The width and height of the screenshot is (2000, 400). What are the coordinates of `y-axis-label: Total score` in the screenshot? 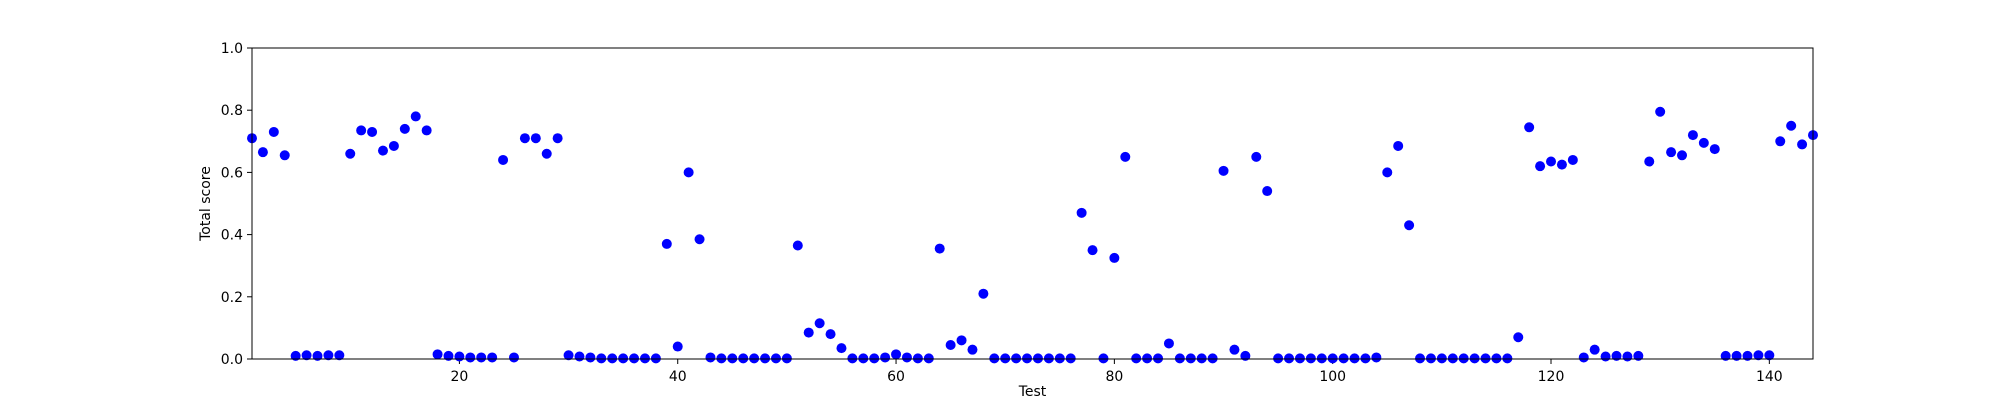 It's located at (206, 204).